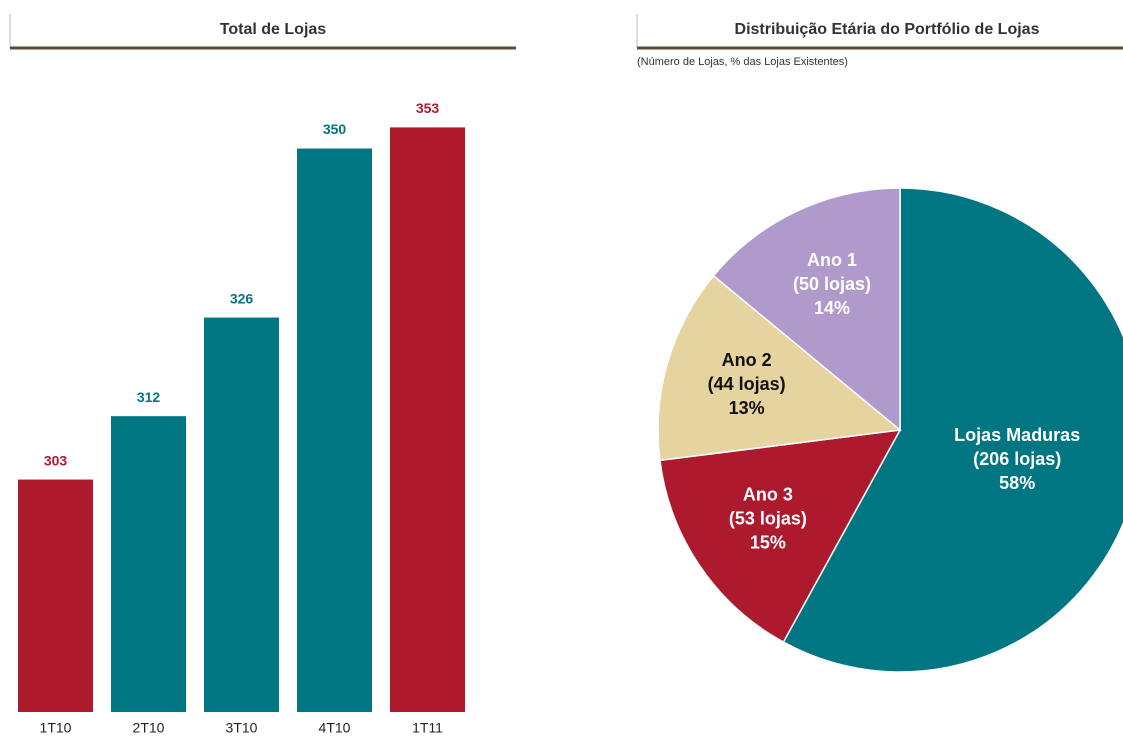  I want to click on value-label: 312, so click(149, 397).